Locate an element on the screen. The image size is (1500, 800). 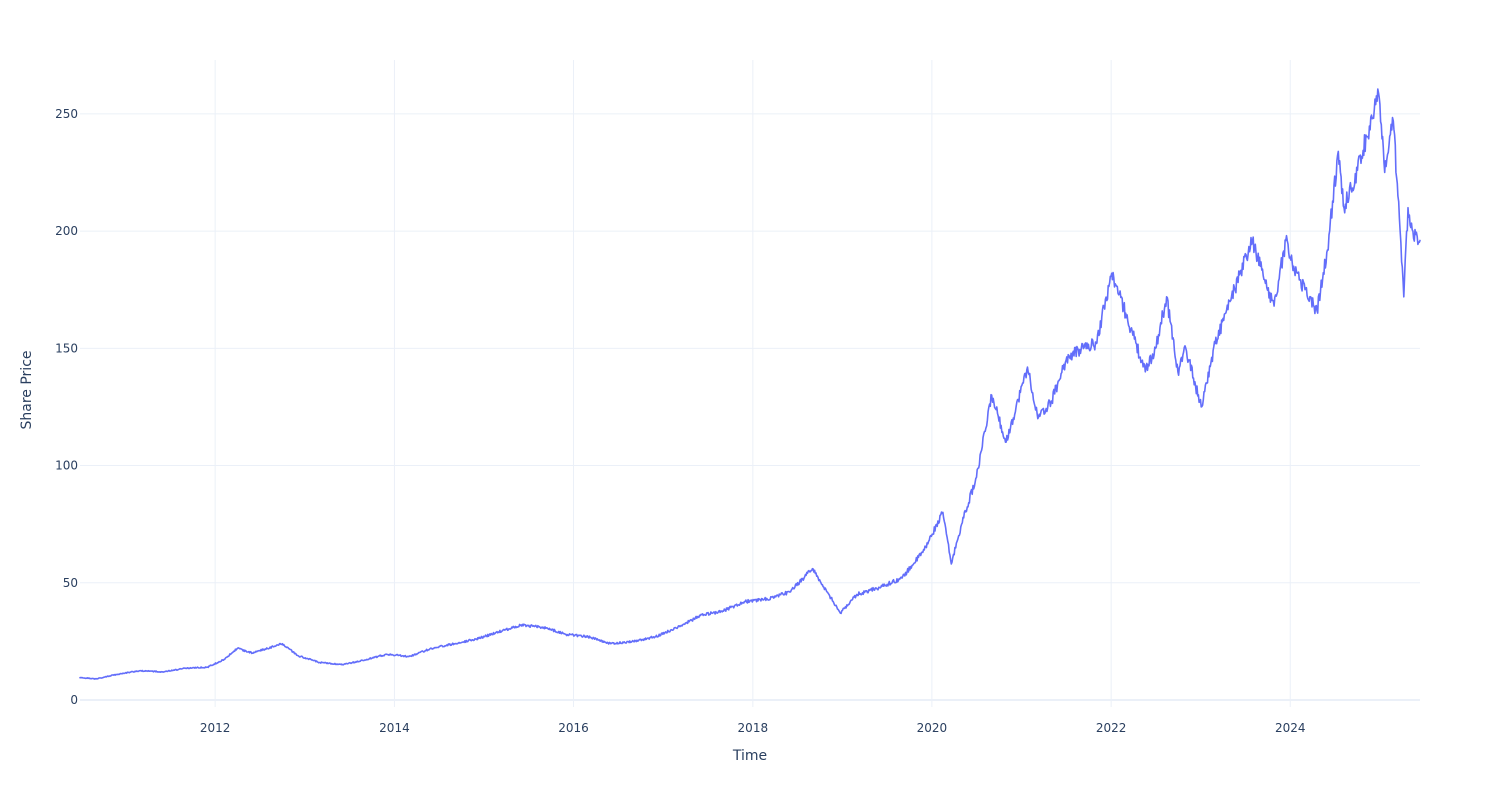
x-tick-label: 2018 is located at coordinates (753, 728).